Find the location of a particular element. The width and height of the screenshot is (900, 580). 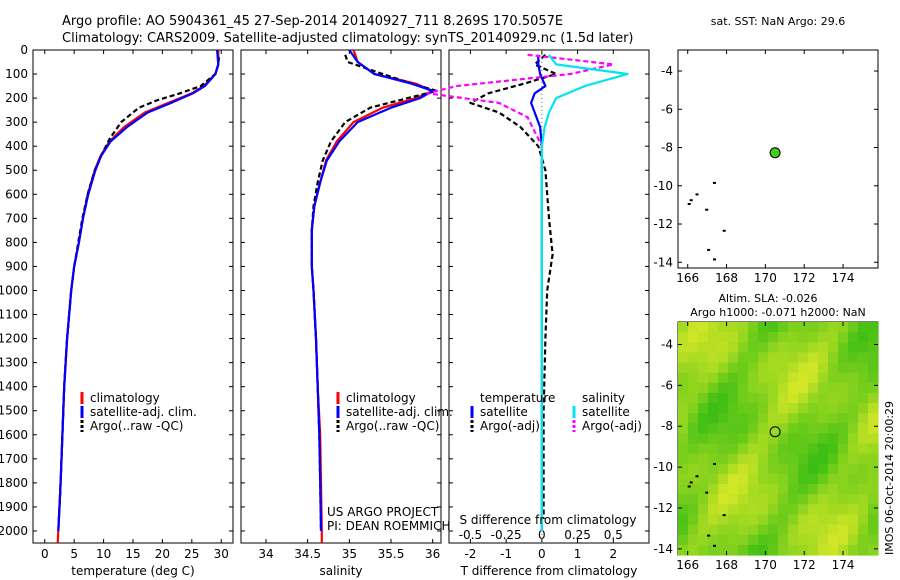

imos-timestamp: IMOS 06-Oct-2014 20:00:29 is located at coordinates (889, 478).